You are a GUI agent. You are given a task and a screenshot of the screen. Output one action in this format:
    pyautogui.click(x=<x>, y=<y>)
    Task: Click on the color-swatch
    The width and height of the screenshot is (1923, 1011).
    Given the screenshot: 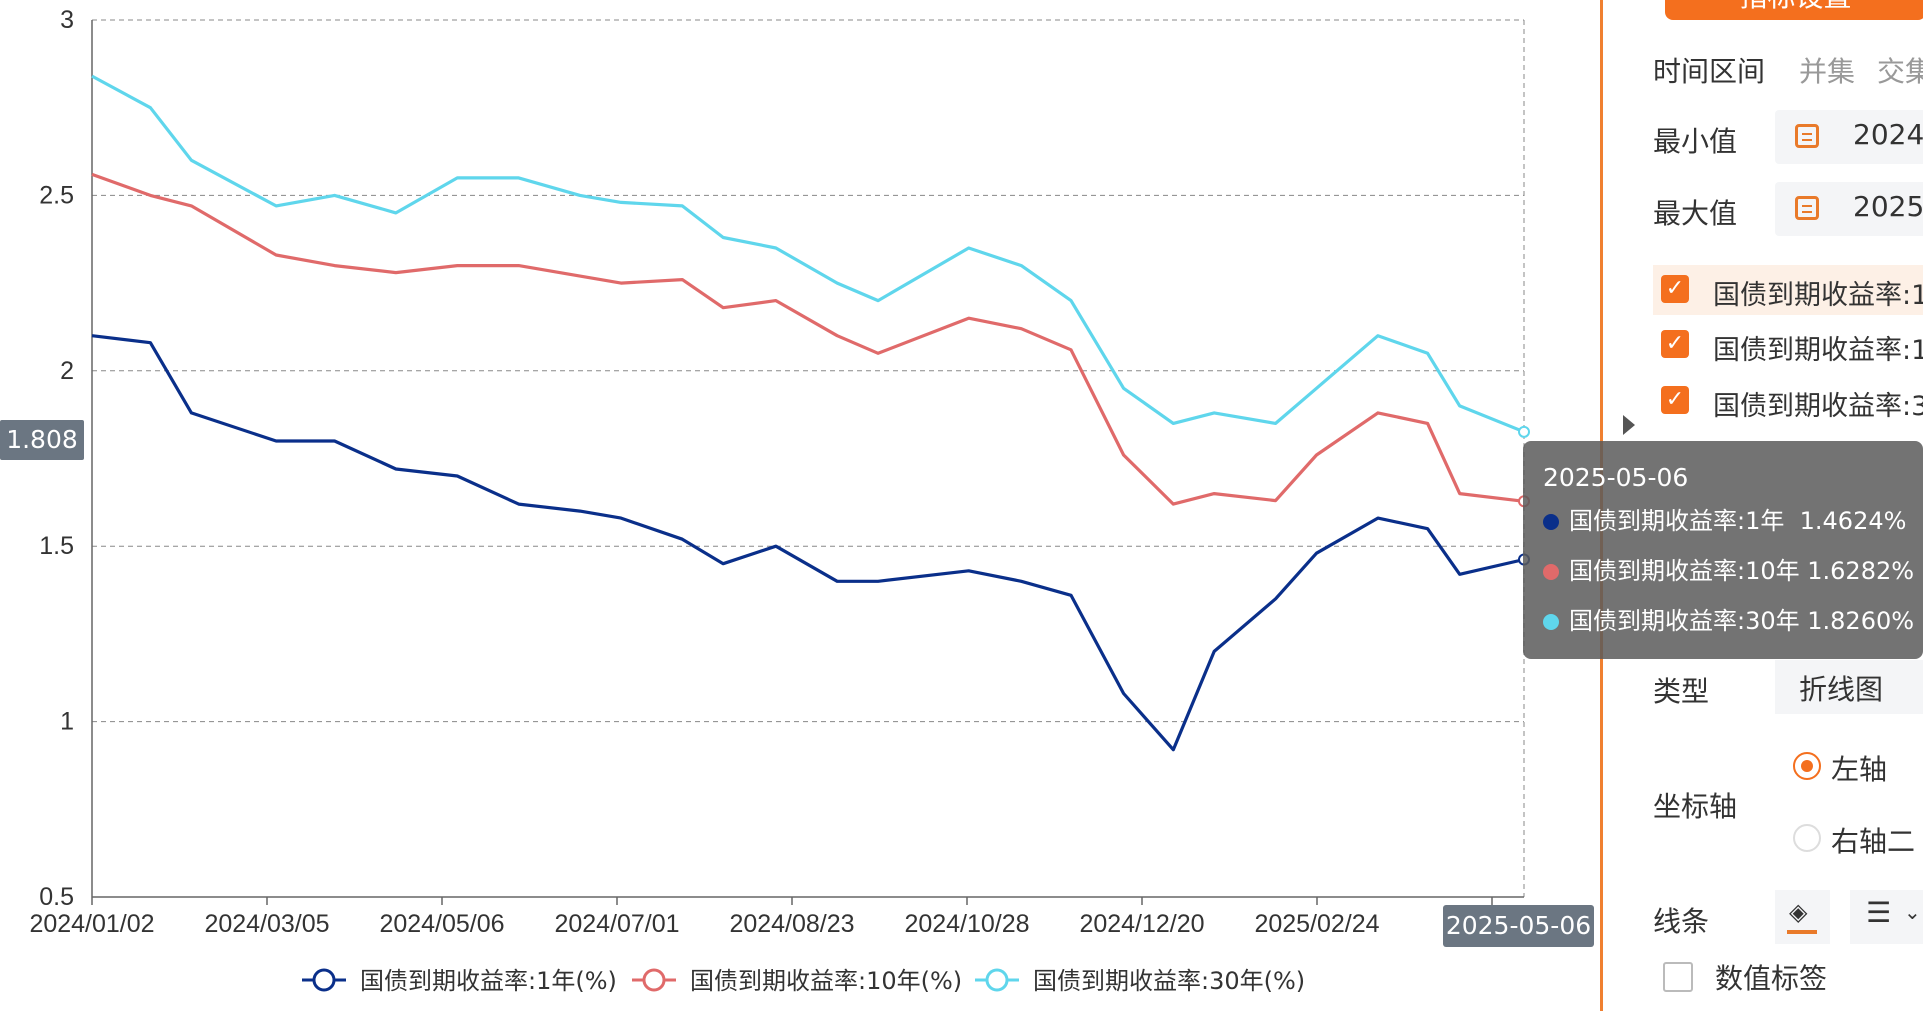 What is the action you would take?
    pyautogui.click(x=1802, y=932)
    